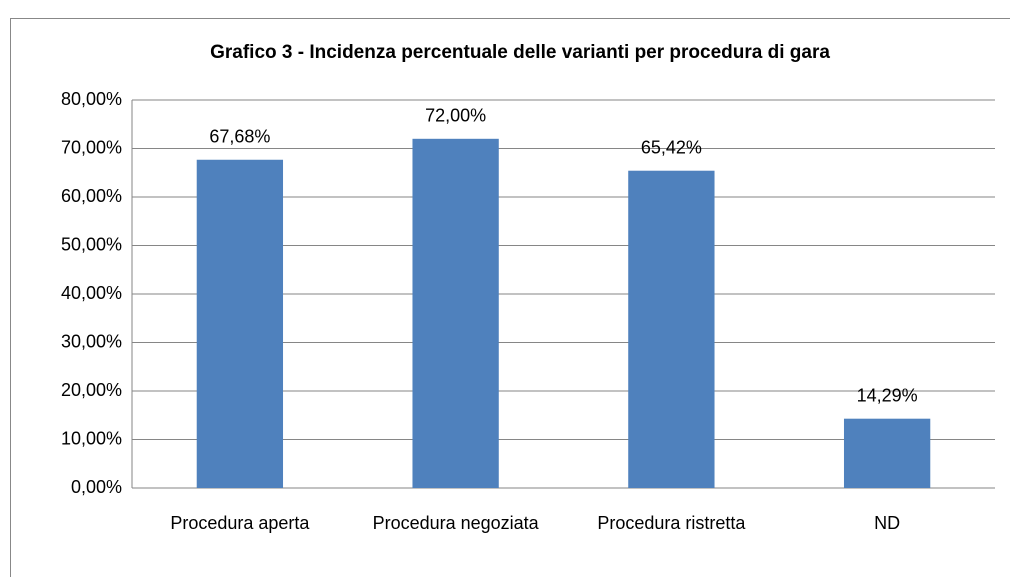 Image resolution: width=1010 pixels, height=577 pixels. Describe the element at coordinates (456, 523) in the screenshot. I see `x-tick-label: Procedura negoziata` at that location.